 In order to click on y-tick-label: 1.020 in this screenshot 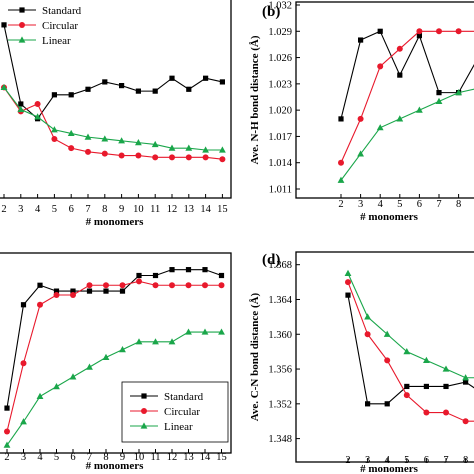, I will do `click(280, 111)`.